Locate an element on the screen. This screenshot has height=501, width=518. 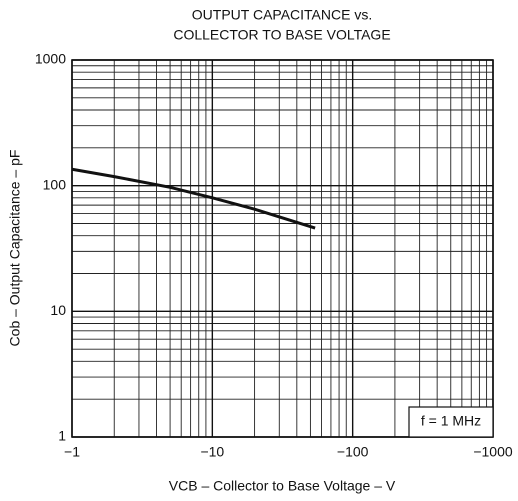
x-tick-label: −1 is located at coordinates (72, 452).